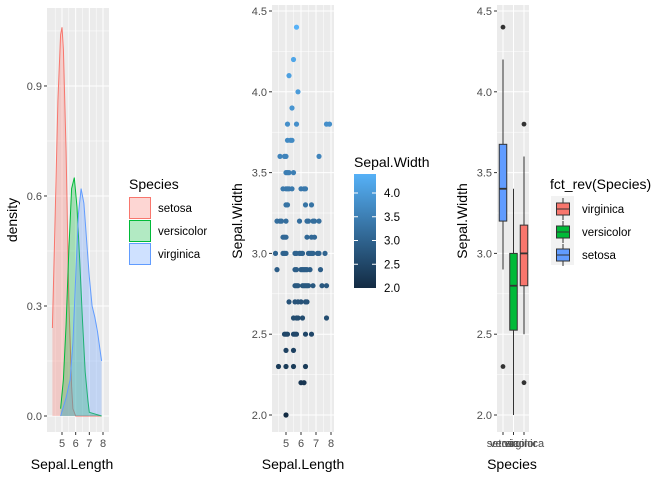 This screenshot has height=480, width=672. I want to click on density-line-virginica, so click(81, 302).